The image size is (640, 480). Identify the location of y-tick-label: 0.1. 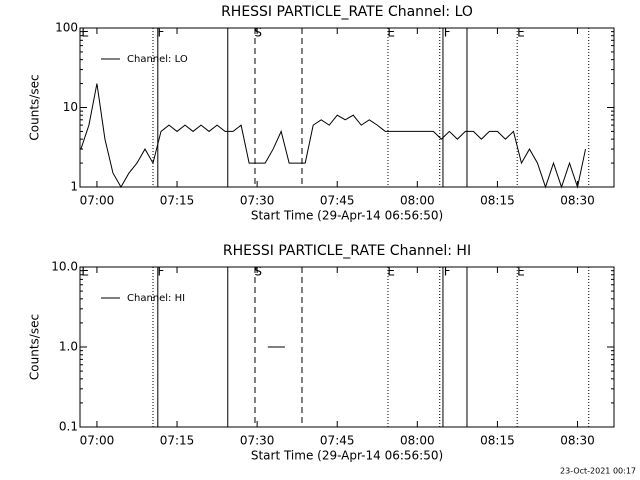
(68, 427).